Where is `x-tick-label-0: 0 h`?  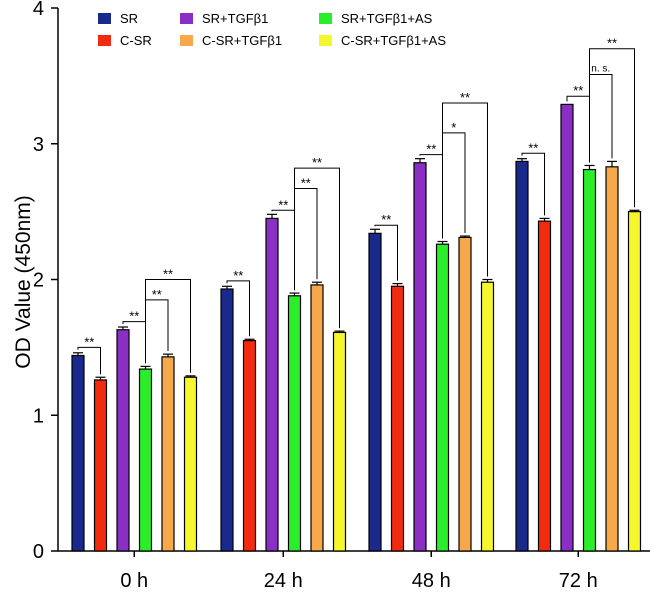
x-tick-label-0: 0 h is located at coordinates (134, 581).